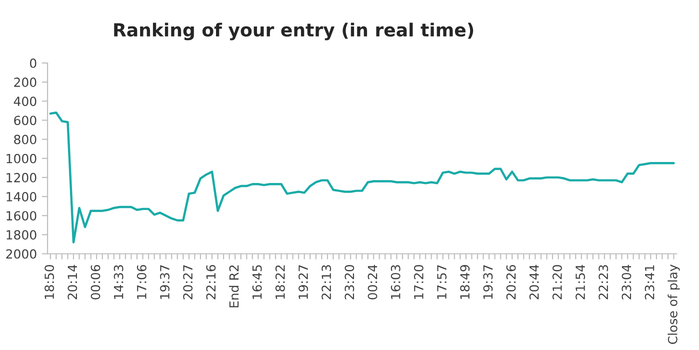 This screenshot has width=699, height=350. I want to click on y-tick-label: 1800, so click(21, 235).